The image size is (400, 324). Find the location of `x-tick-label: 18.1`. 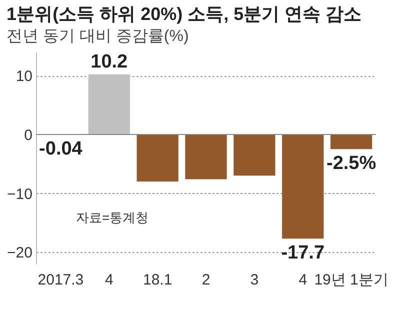

x-tick-label: 18.1 is located at coordinates (157, 280).